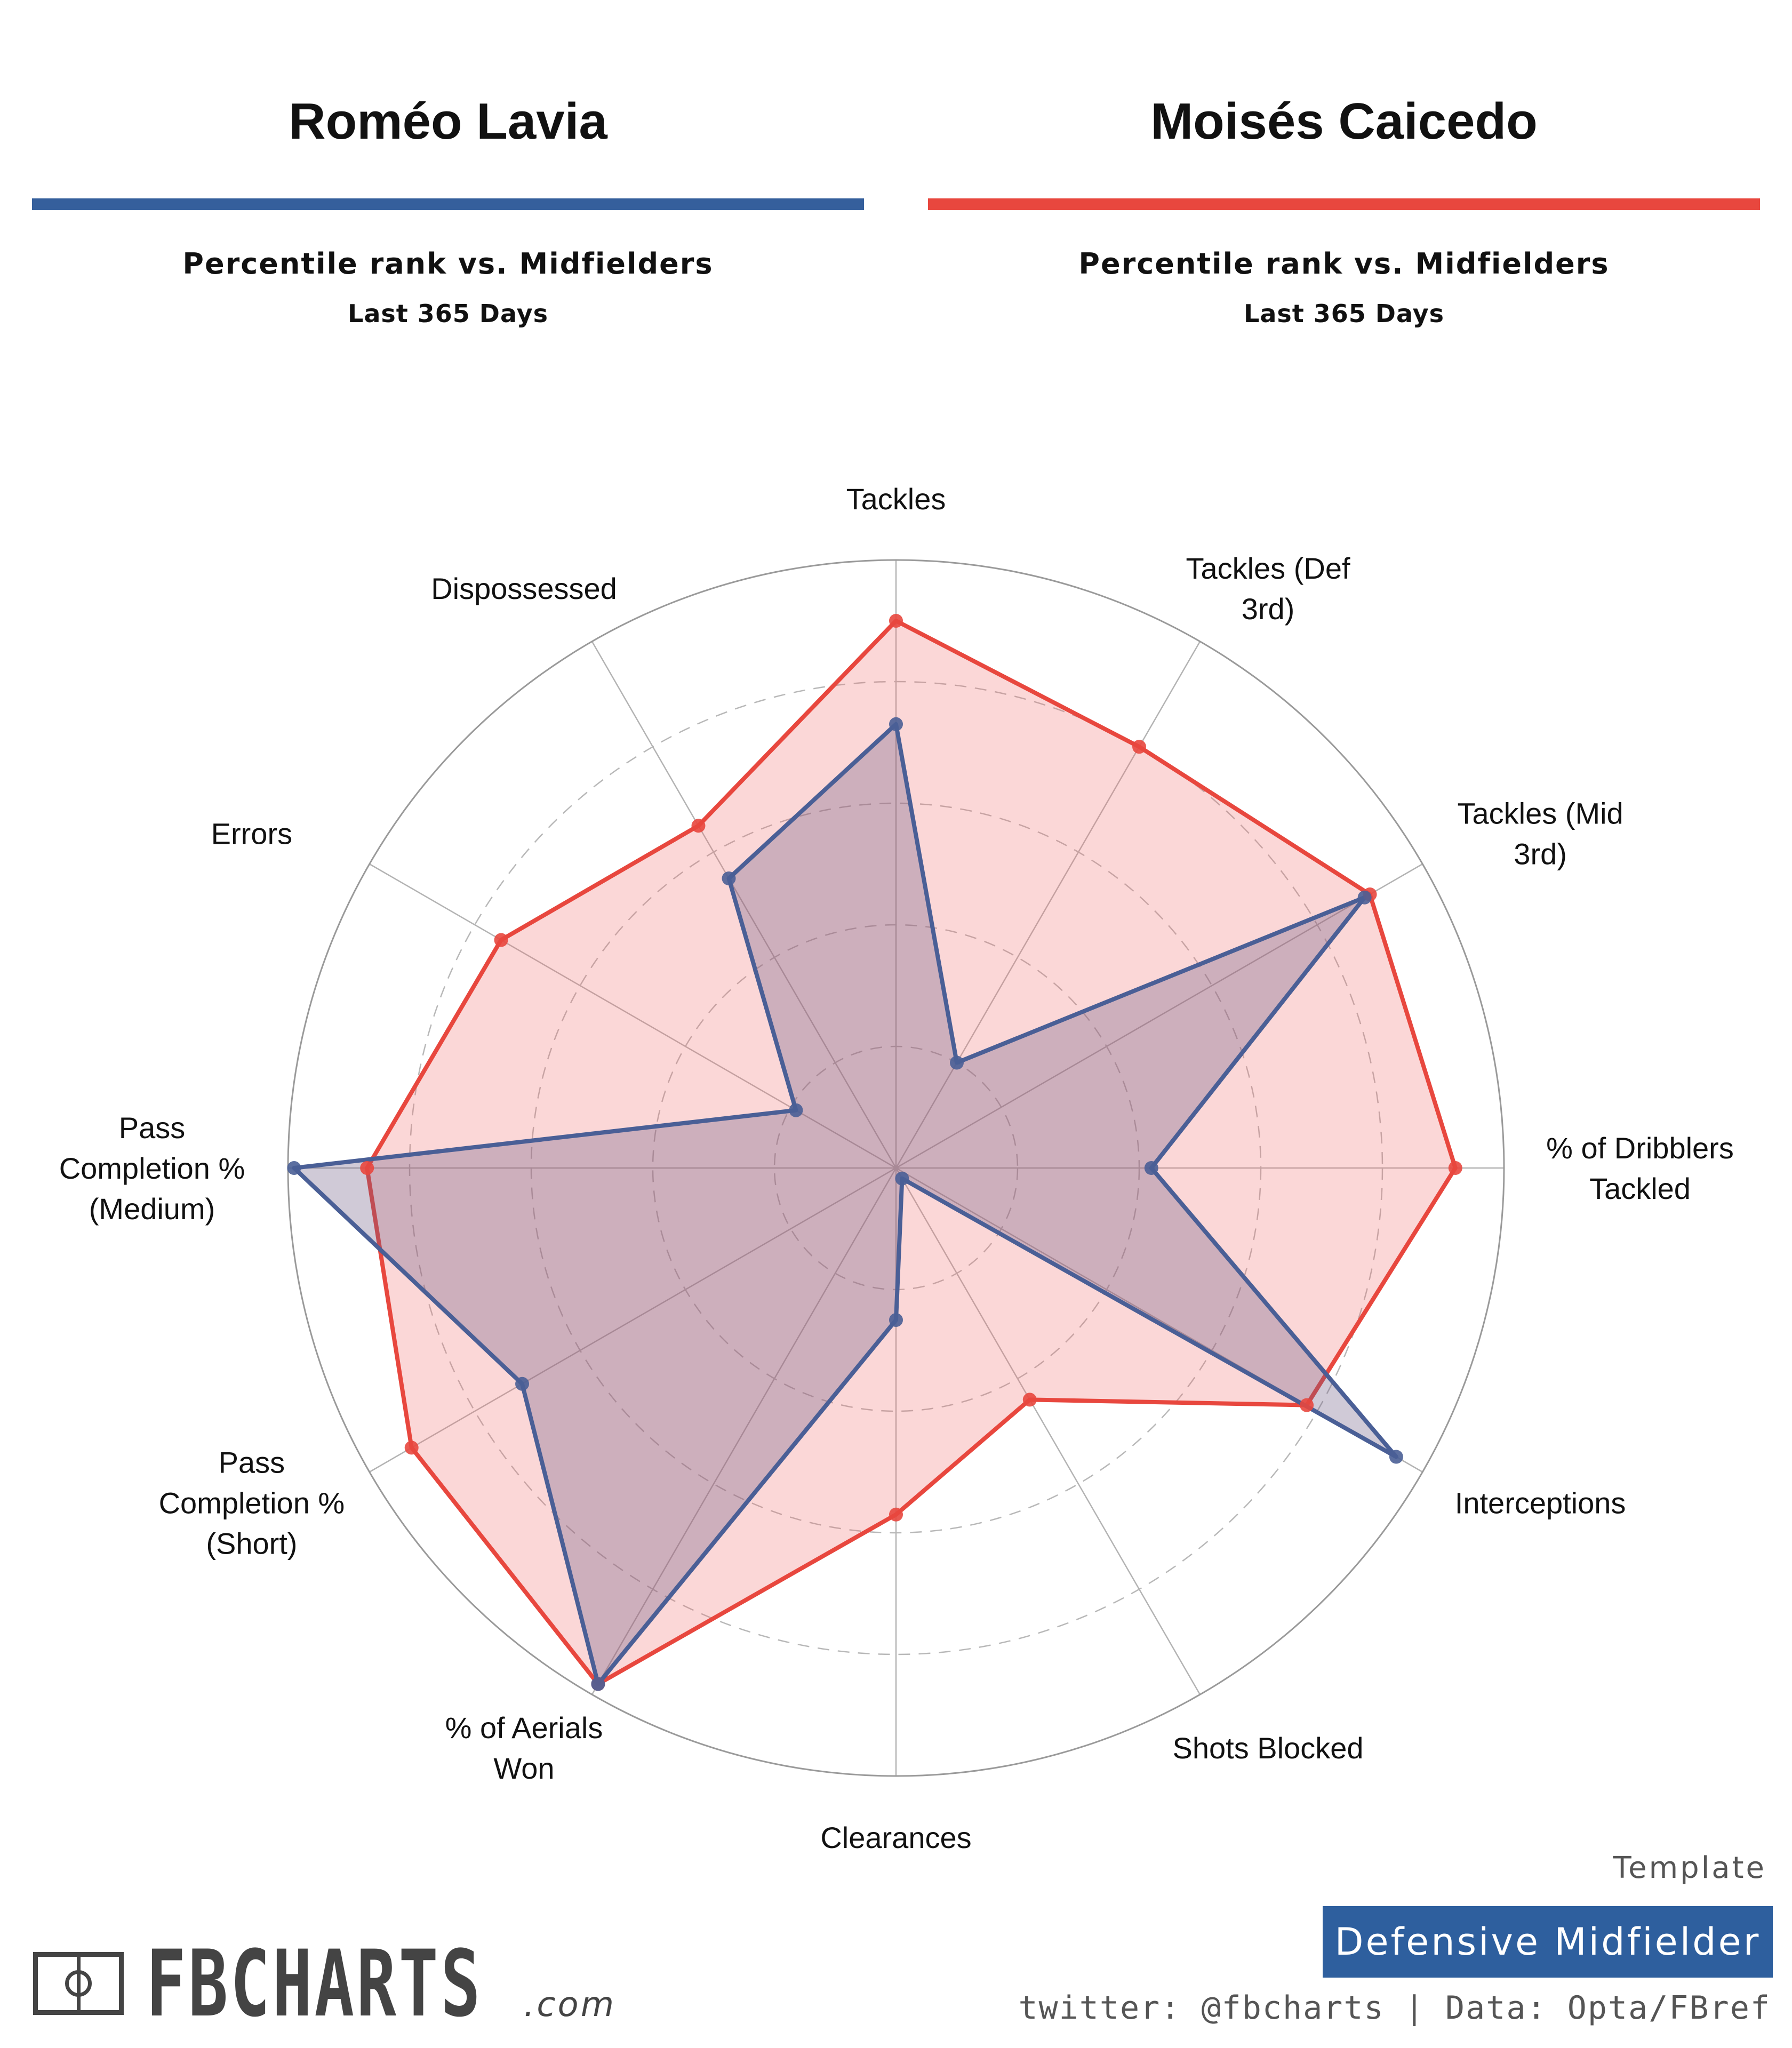 Image resolution: width=1792 pixels, height=2048 pixels. I want to click on player-name: Moisés Caicedo, so click(1344, 121).